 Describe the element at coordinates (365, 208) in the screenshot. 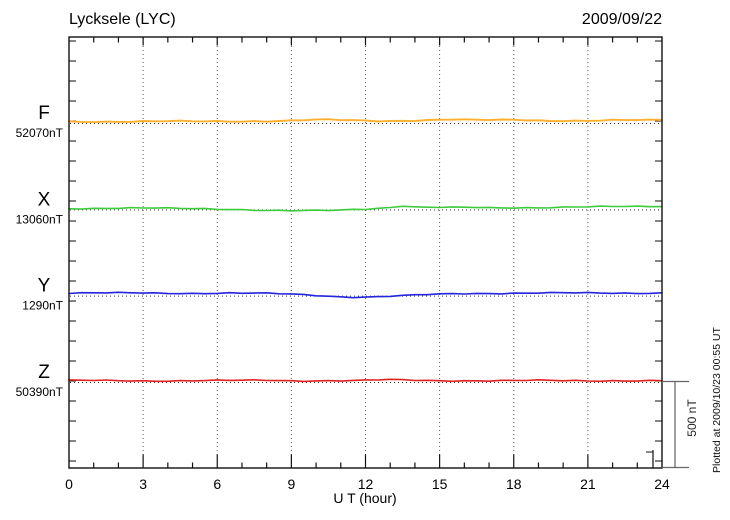

I see `trace-x` at that location.